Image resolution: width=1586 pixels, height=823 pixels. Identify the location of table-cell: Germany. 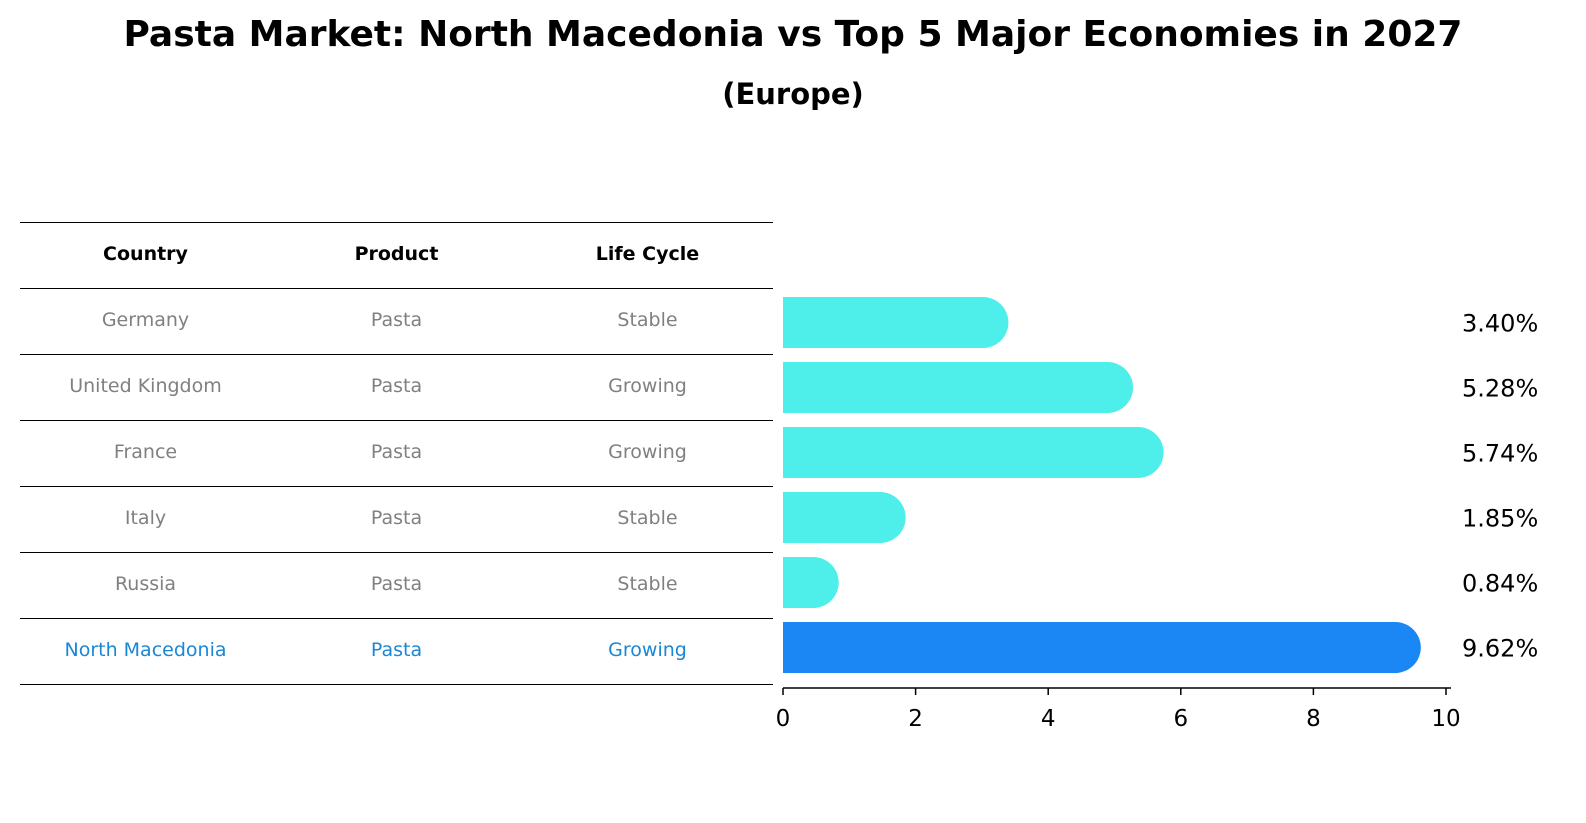
(145, 320).